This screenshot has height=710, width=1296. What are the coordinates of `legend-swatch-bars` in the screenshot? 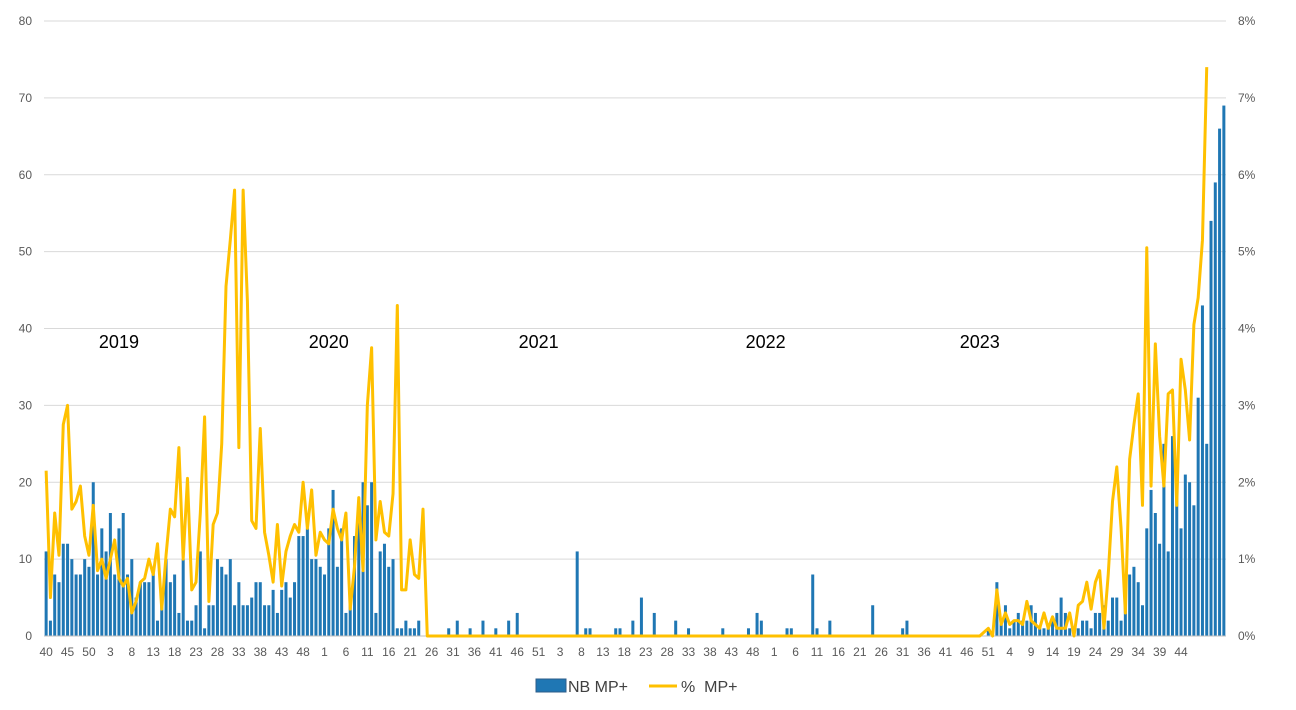 It's located at (551, 685).